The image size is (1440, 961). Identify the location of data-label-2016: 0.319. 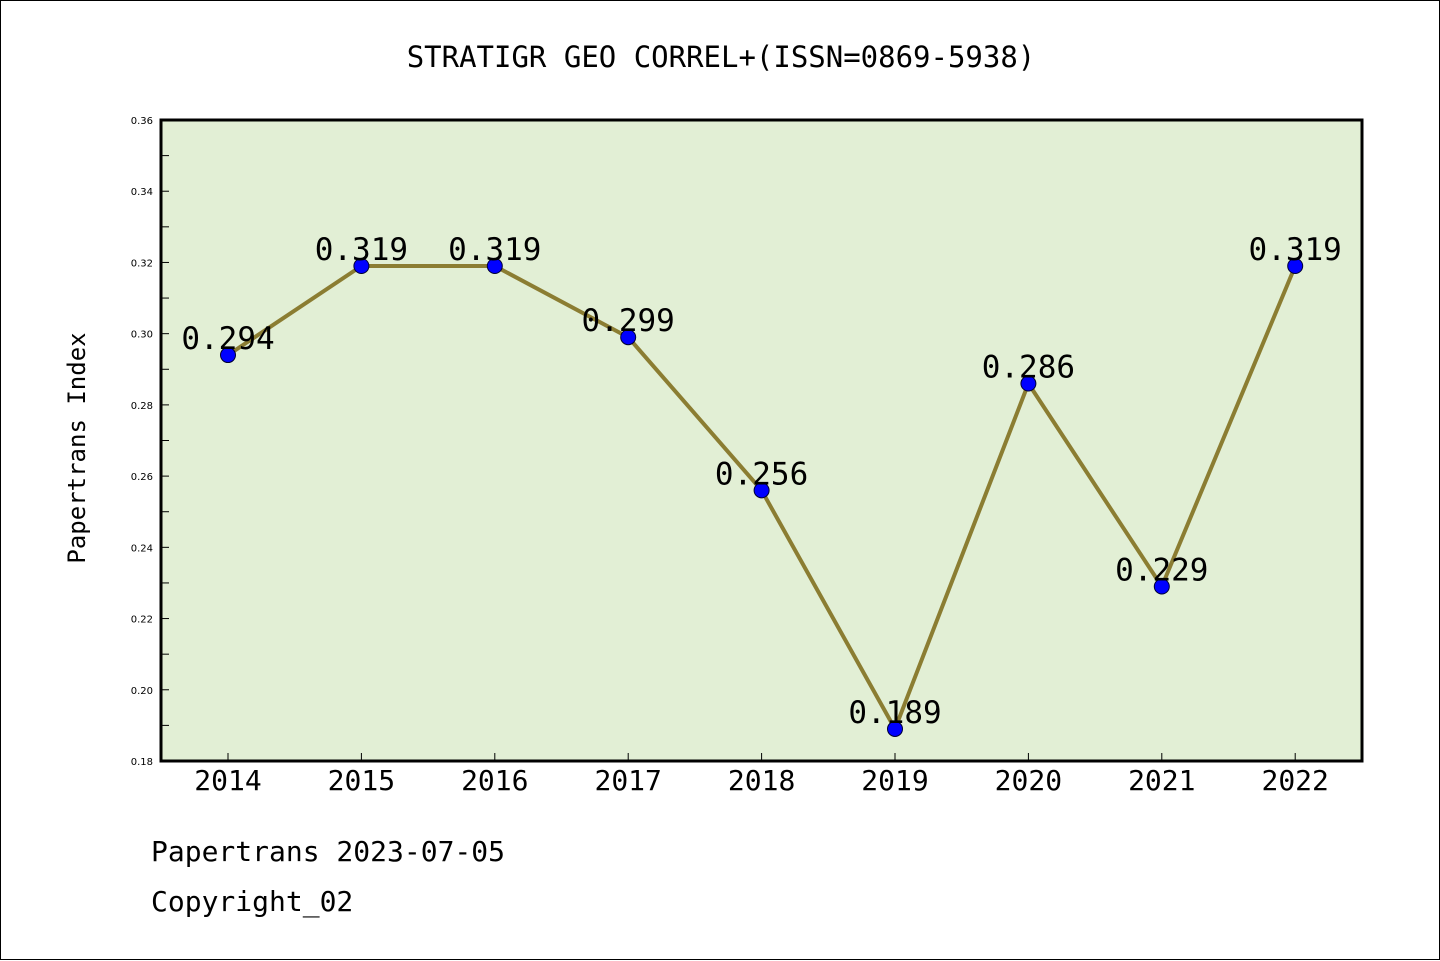
(494, 250).